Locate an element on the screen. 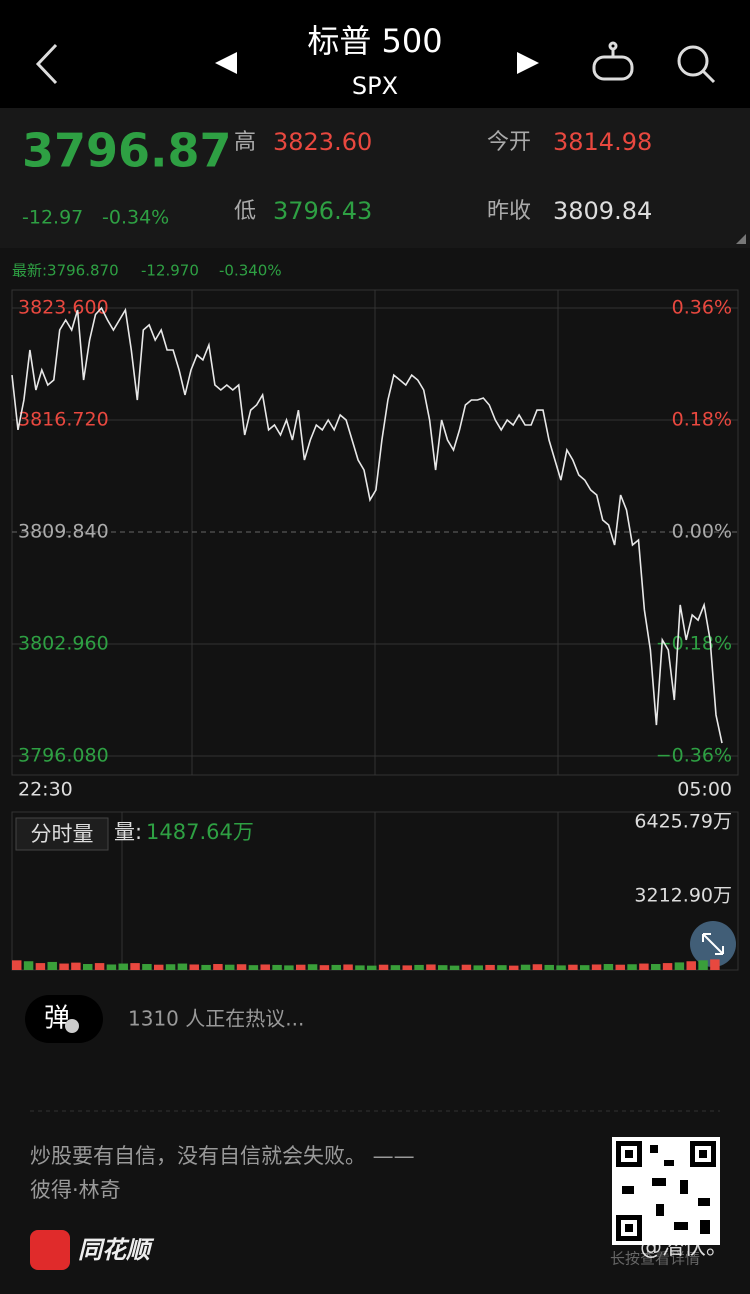  y2-tick-label: 0.36% is located at coordinates (702, 308).